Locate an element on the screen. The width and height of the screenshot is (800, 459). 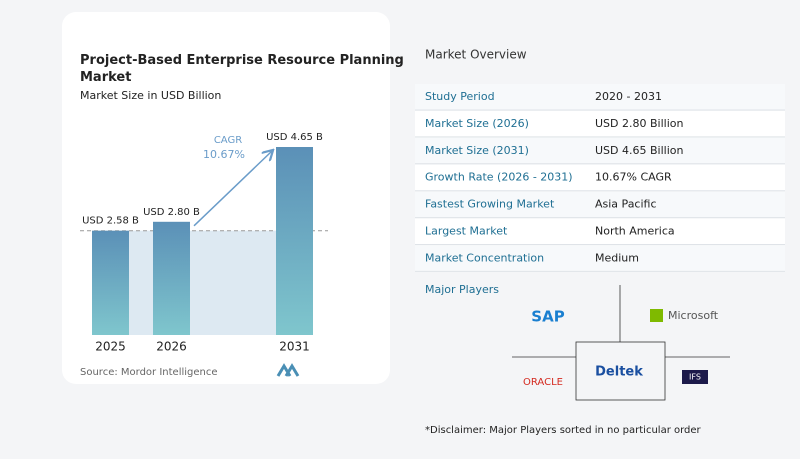
brand-logo is located at coordinates (288, 370).